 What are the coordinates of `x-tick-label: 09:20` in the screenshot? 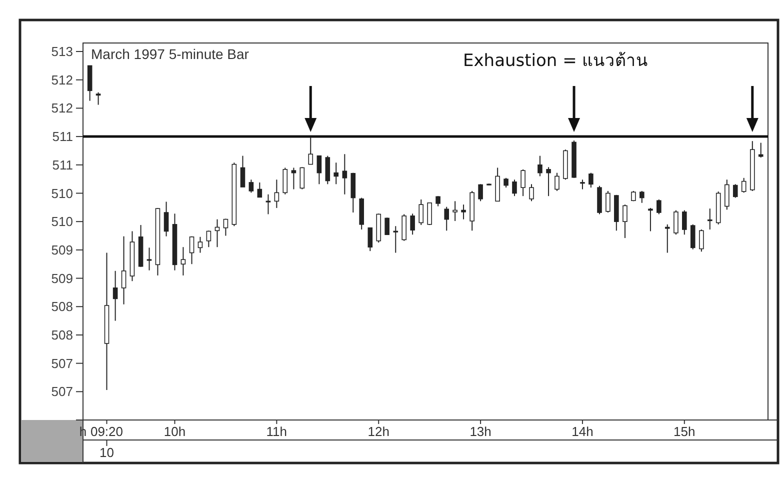 It's located at (107, 431).